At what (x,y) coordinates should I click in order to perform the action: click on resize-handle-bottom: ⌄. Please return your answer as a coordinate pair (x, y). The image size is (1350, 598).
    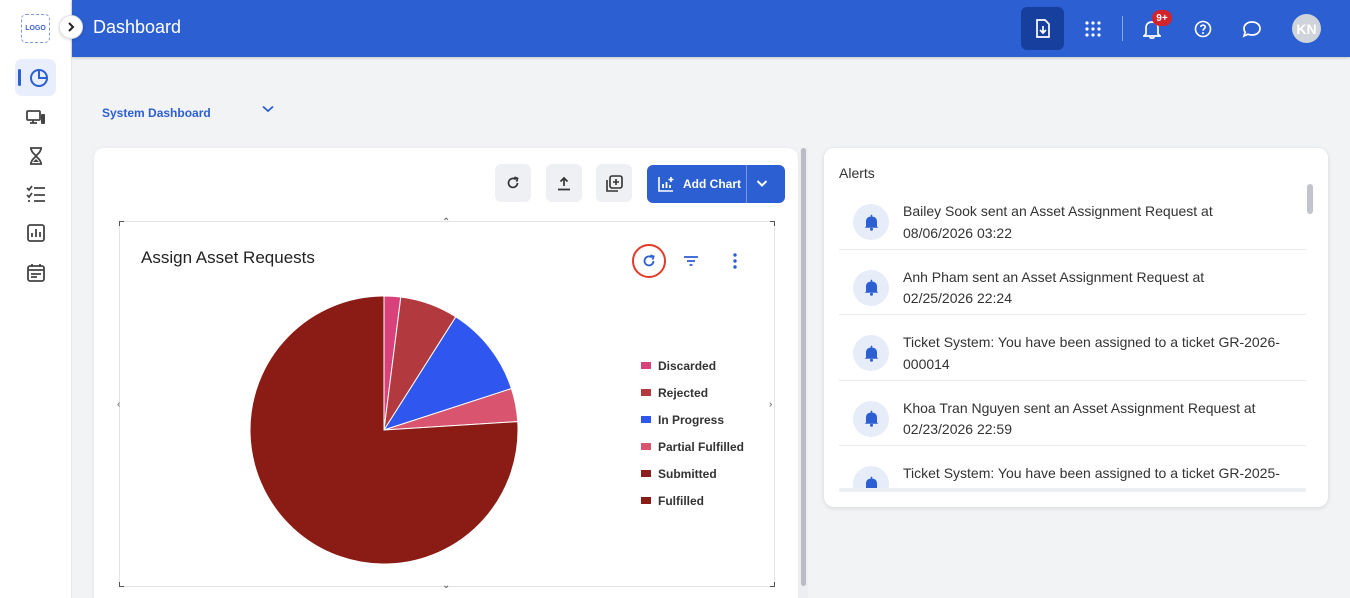
    Looking at the image, I should click on (446, 585).